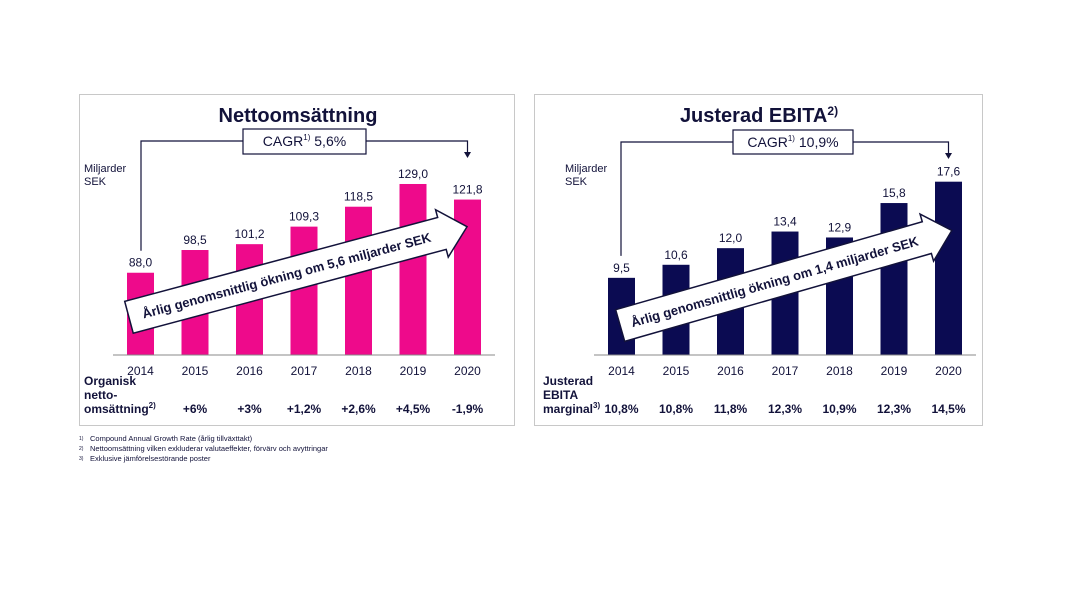  I want to click on row-label: omsättning2), so click(120, 408).